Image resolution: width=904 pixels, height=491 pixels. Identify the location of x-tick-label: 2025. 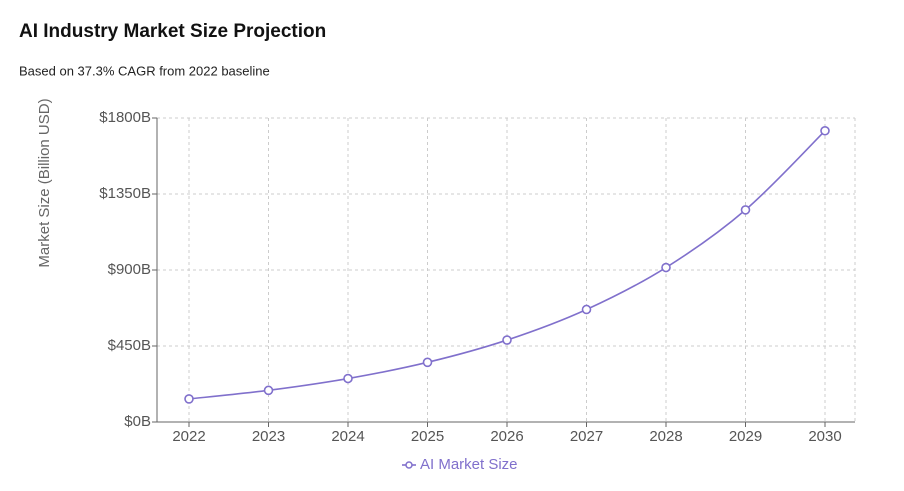
(427, 436).